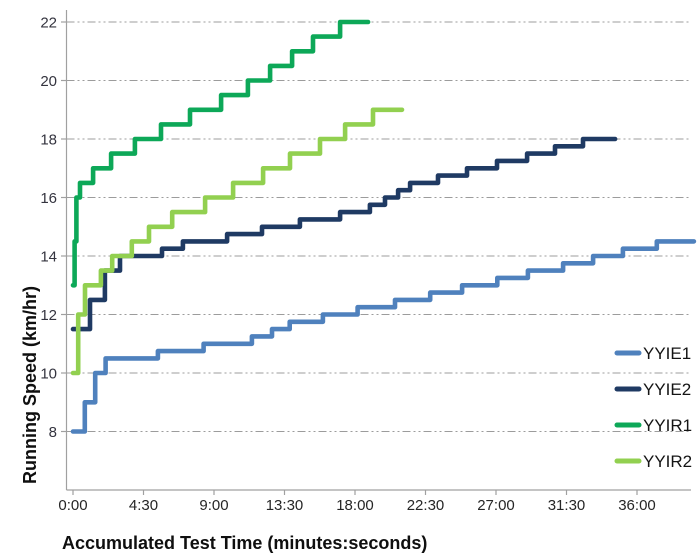  Describe the element at coordinates (48, 374) in the screenshot. I see `y-tick-label: 10` at that location.